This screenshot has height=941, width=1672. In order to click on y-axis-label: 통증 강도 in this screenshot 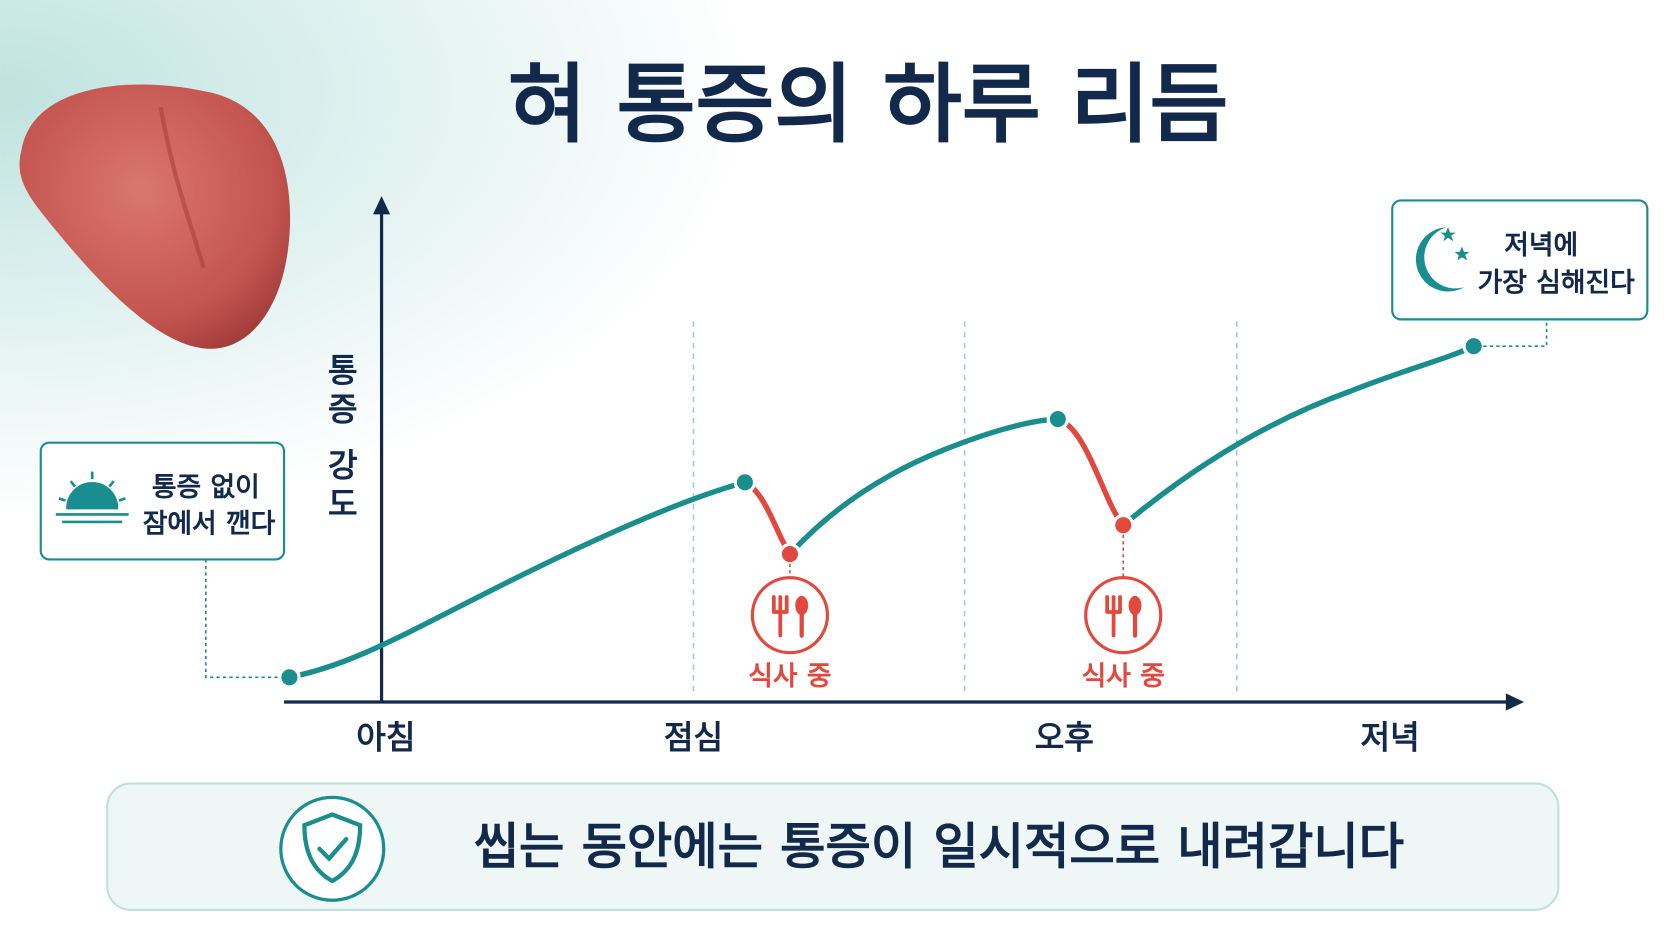, I will do `click(341, 439)`.